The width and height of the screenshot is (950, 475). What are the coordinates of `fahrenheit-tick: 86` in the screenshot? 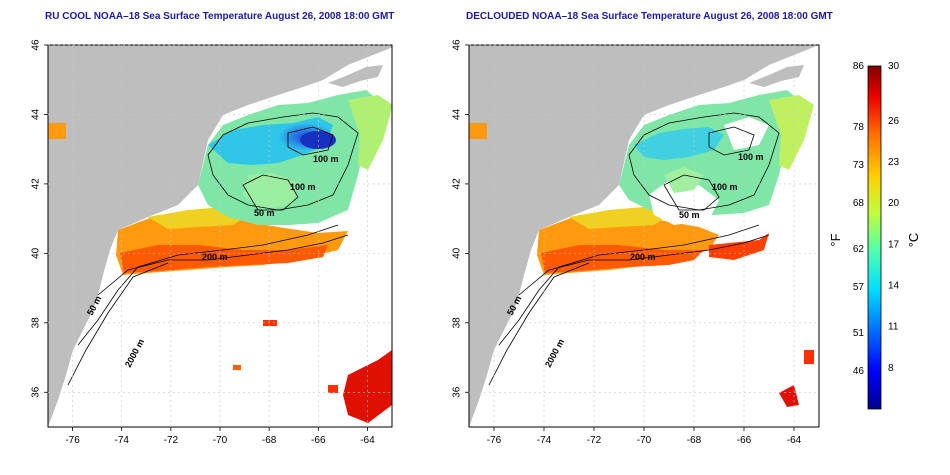 It's located at (859, 66).